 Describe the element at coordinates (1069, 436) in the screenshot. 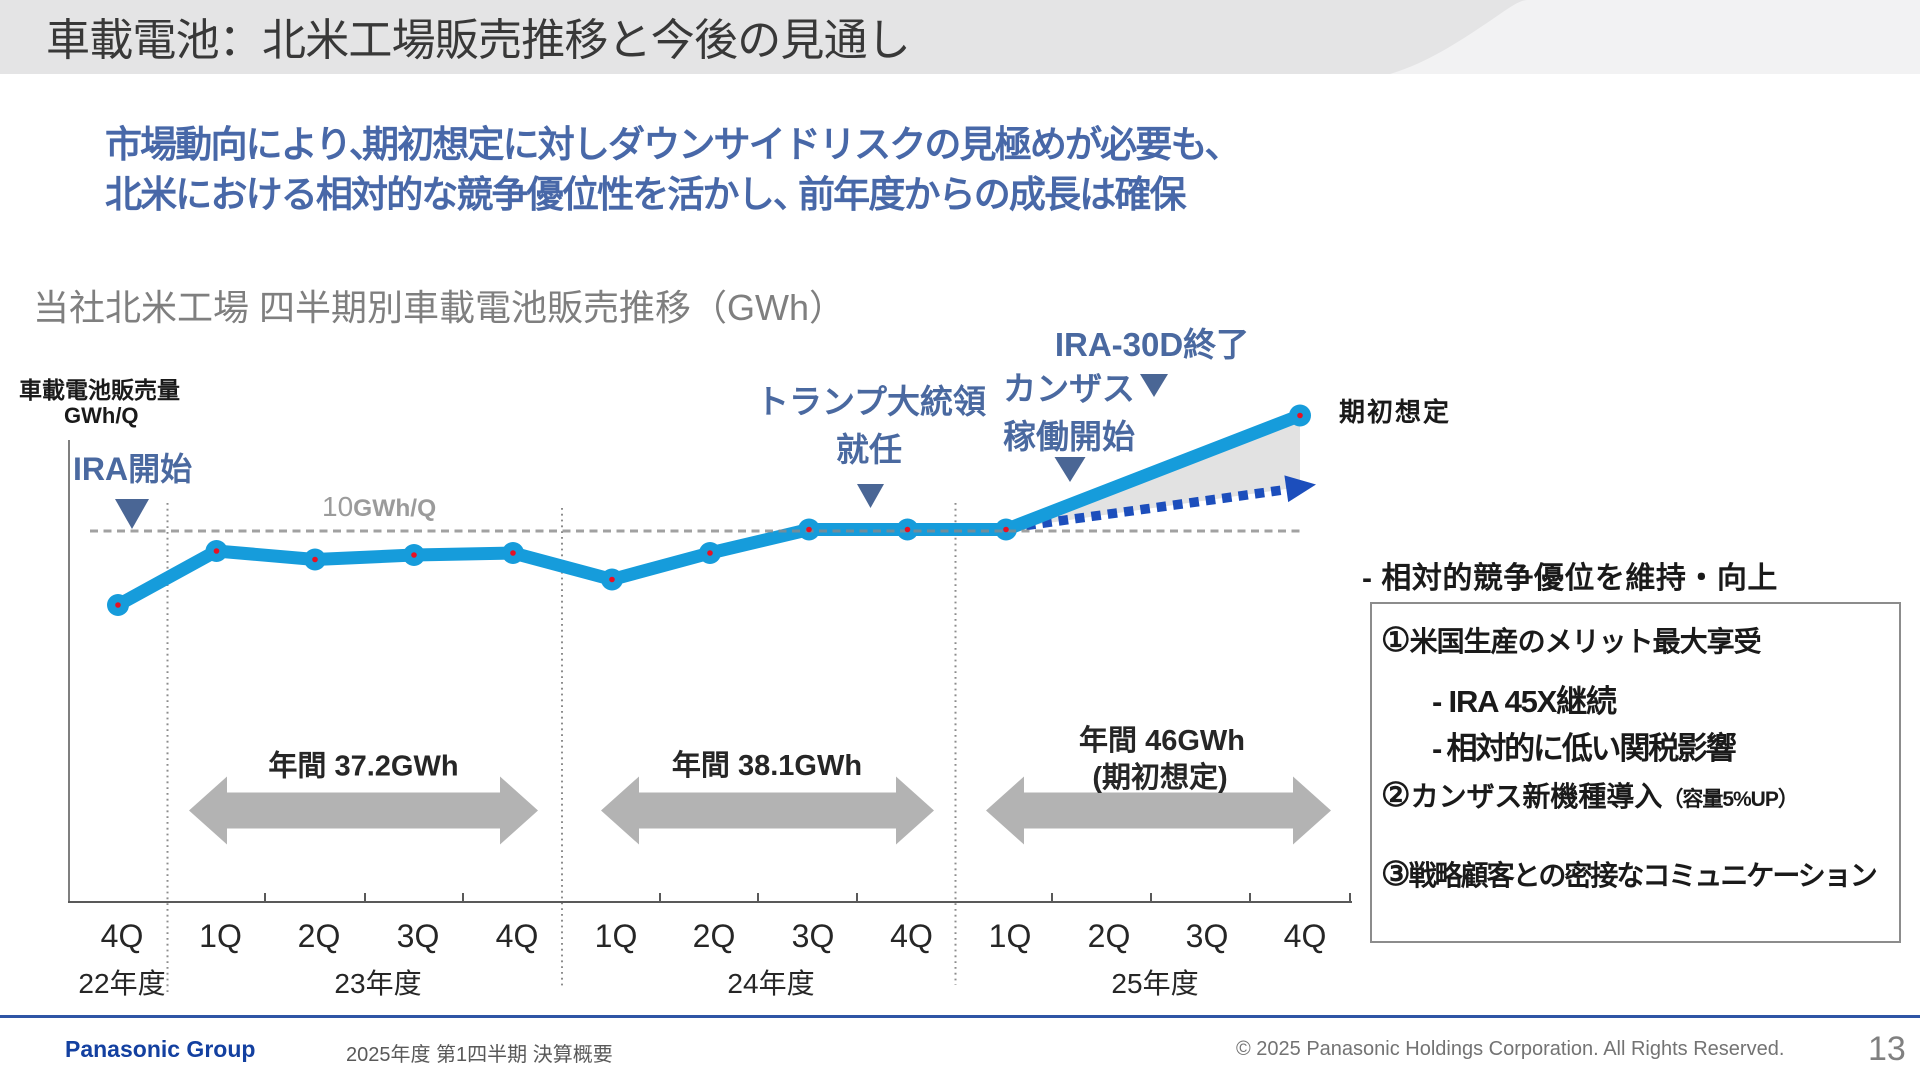

I see `svg-text: 稼働開始` at that location.